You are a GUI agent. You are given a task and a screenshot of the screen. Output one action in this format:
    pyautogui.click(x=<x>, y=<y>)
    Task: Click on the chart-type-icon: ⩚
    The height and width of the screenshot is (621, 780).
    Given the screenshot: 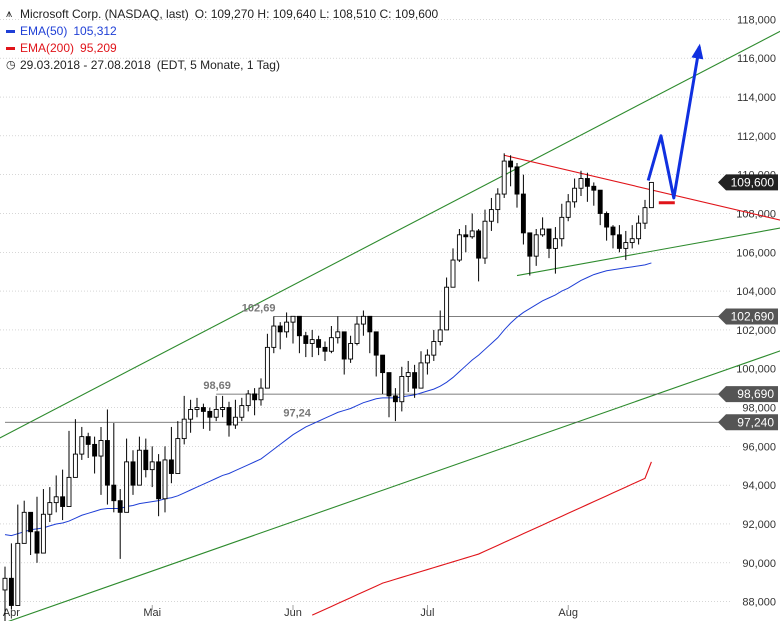 What is the action you would take?
    pyautogui.click(x=9, y=14)
    